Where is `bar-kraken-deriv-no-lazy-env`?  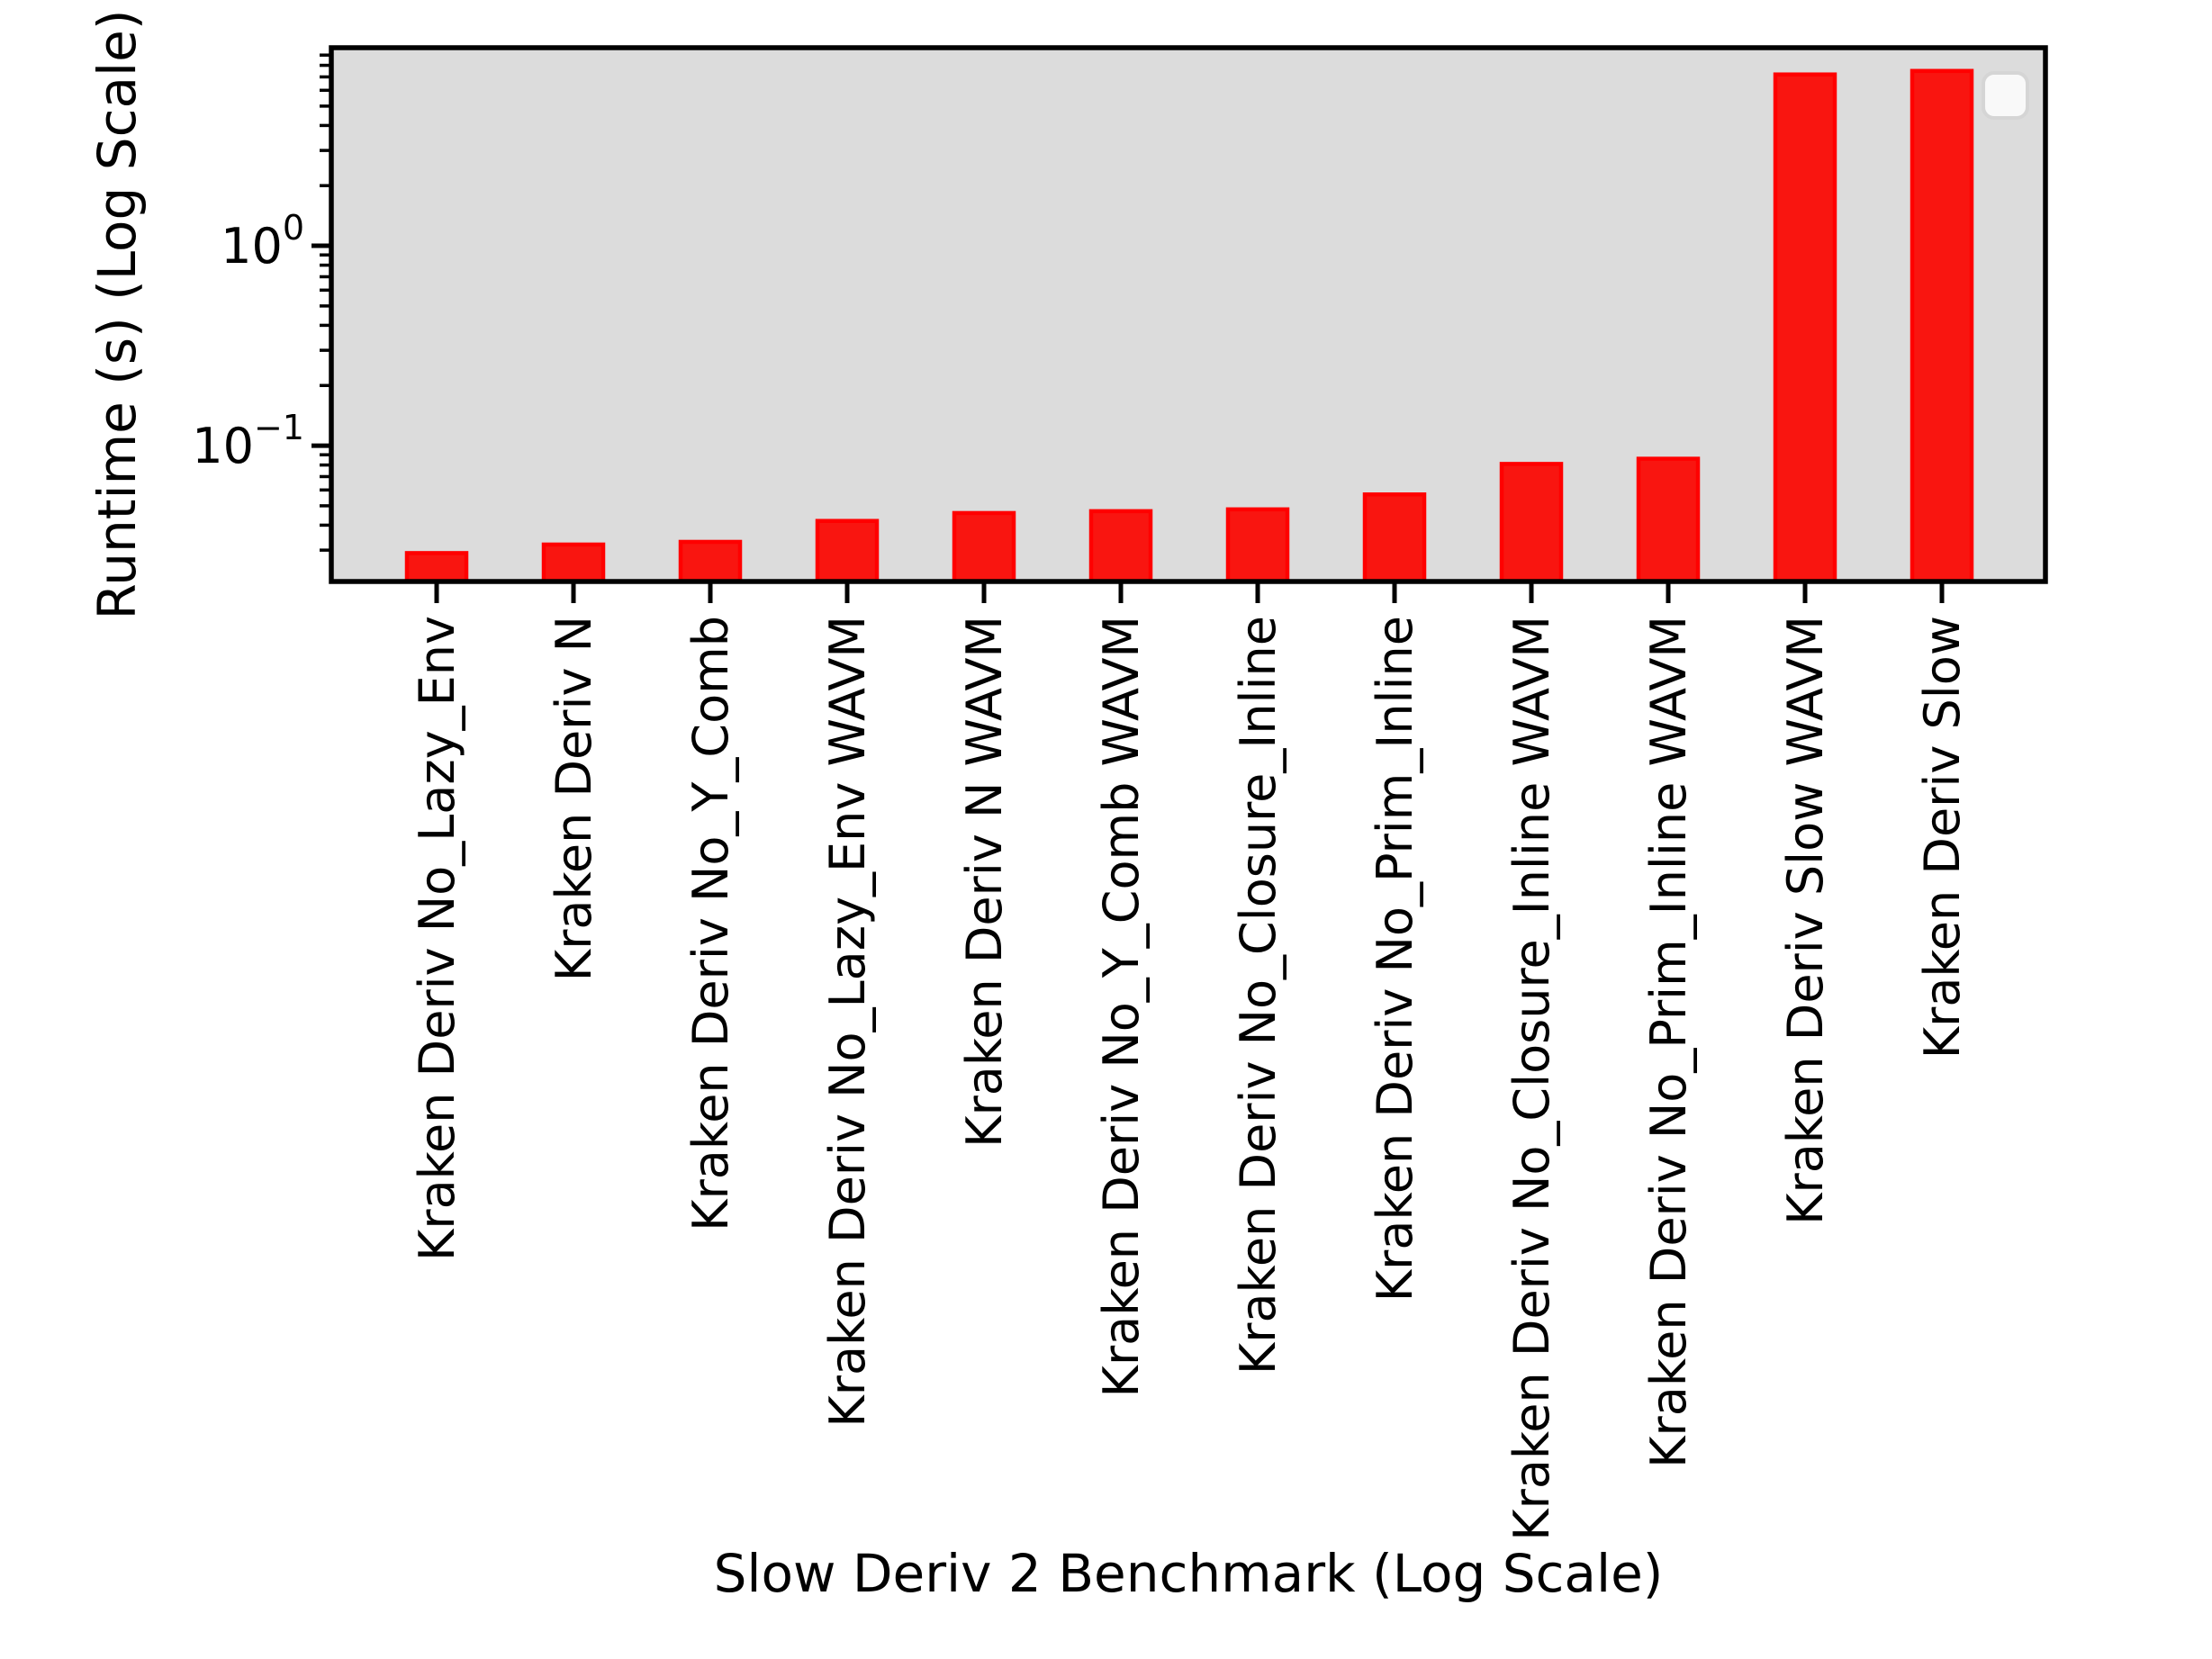 bar-kraken-deriv-no-lazy-env is located at coordinates (436, 567).